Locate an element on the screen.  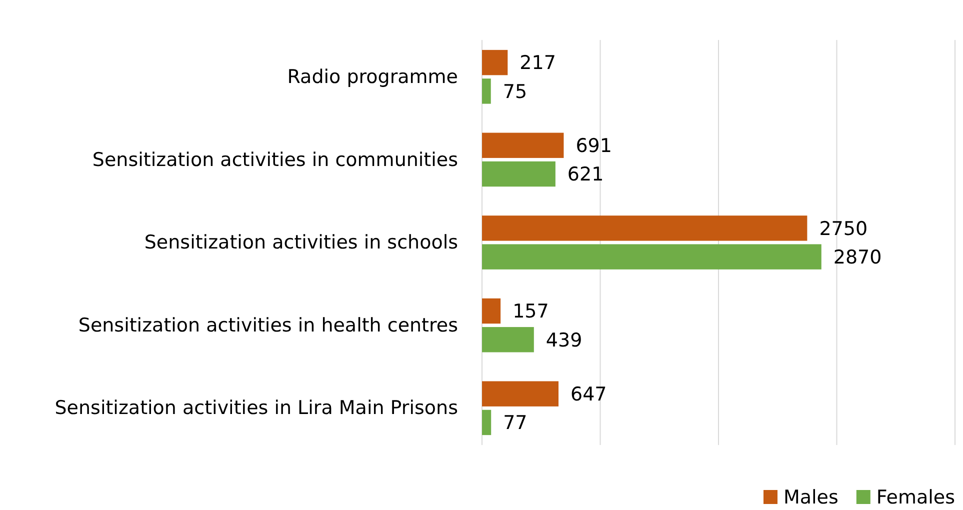
data-label: 647 is located at coordinates (588, 394).